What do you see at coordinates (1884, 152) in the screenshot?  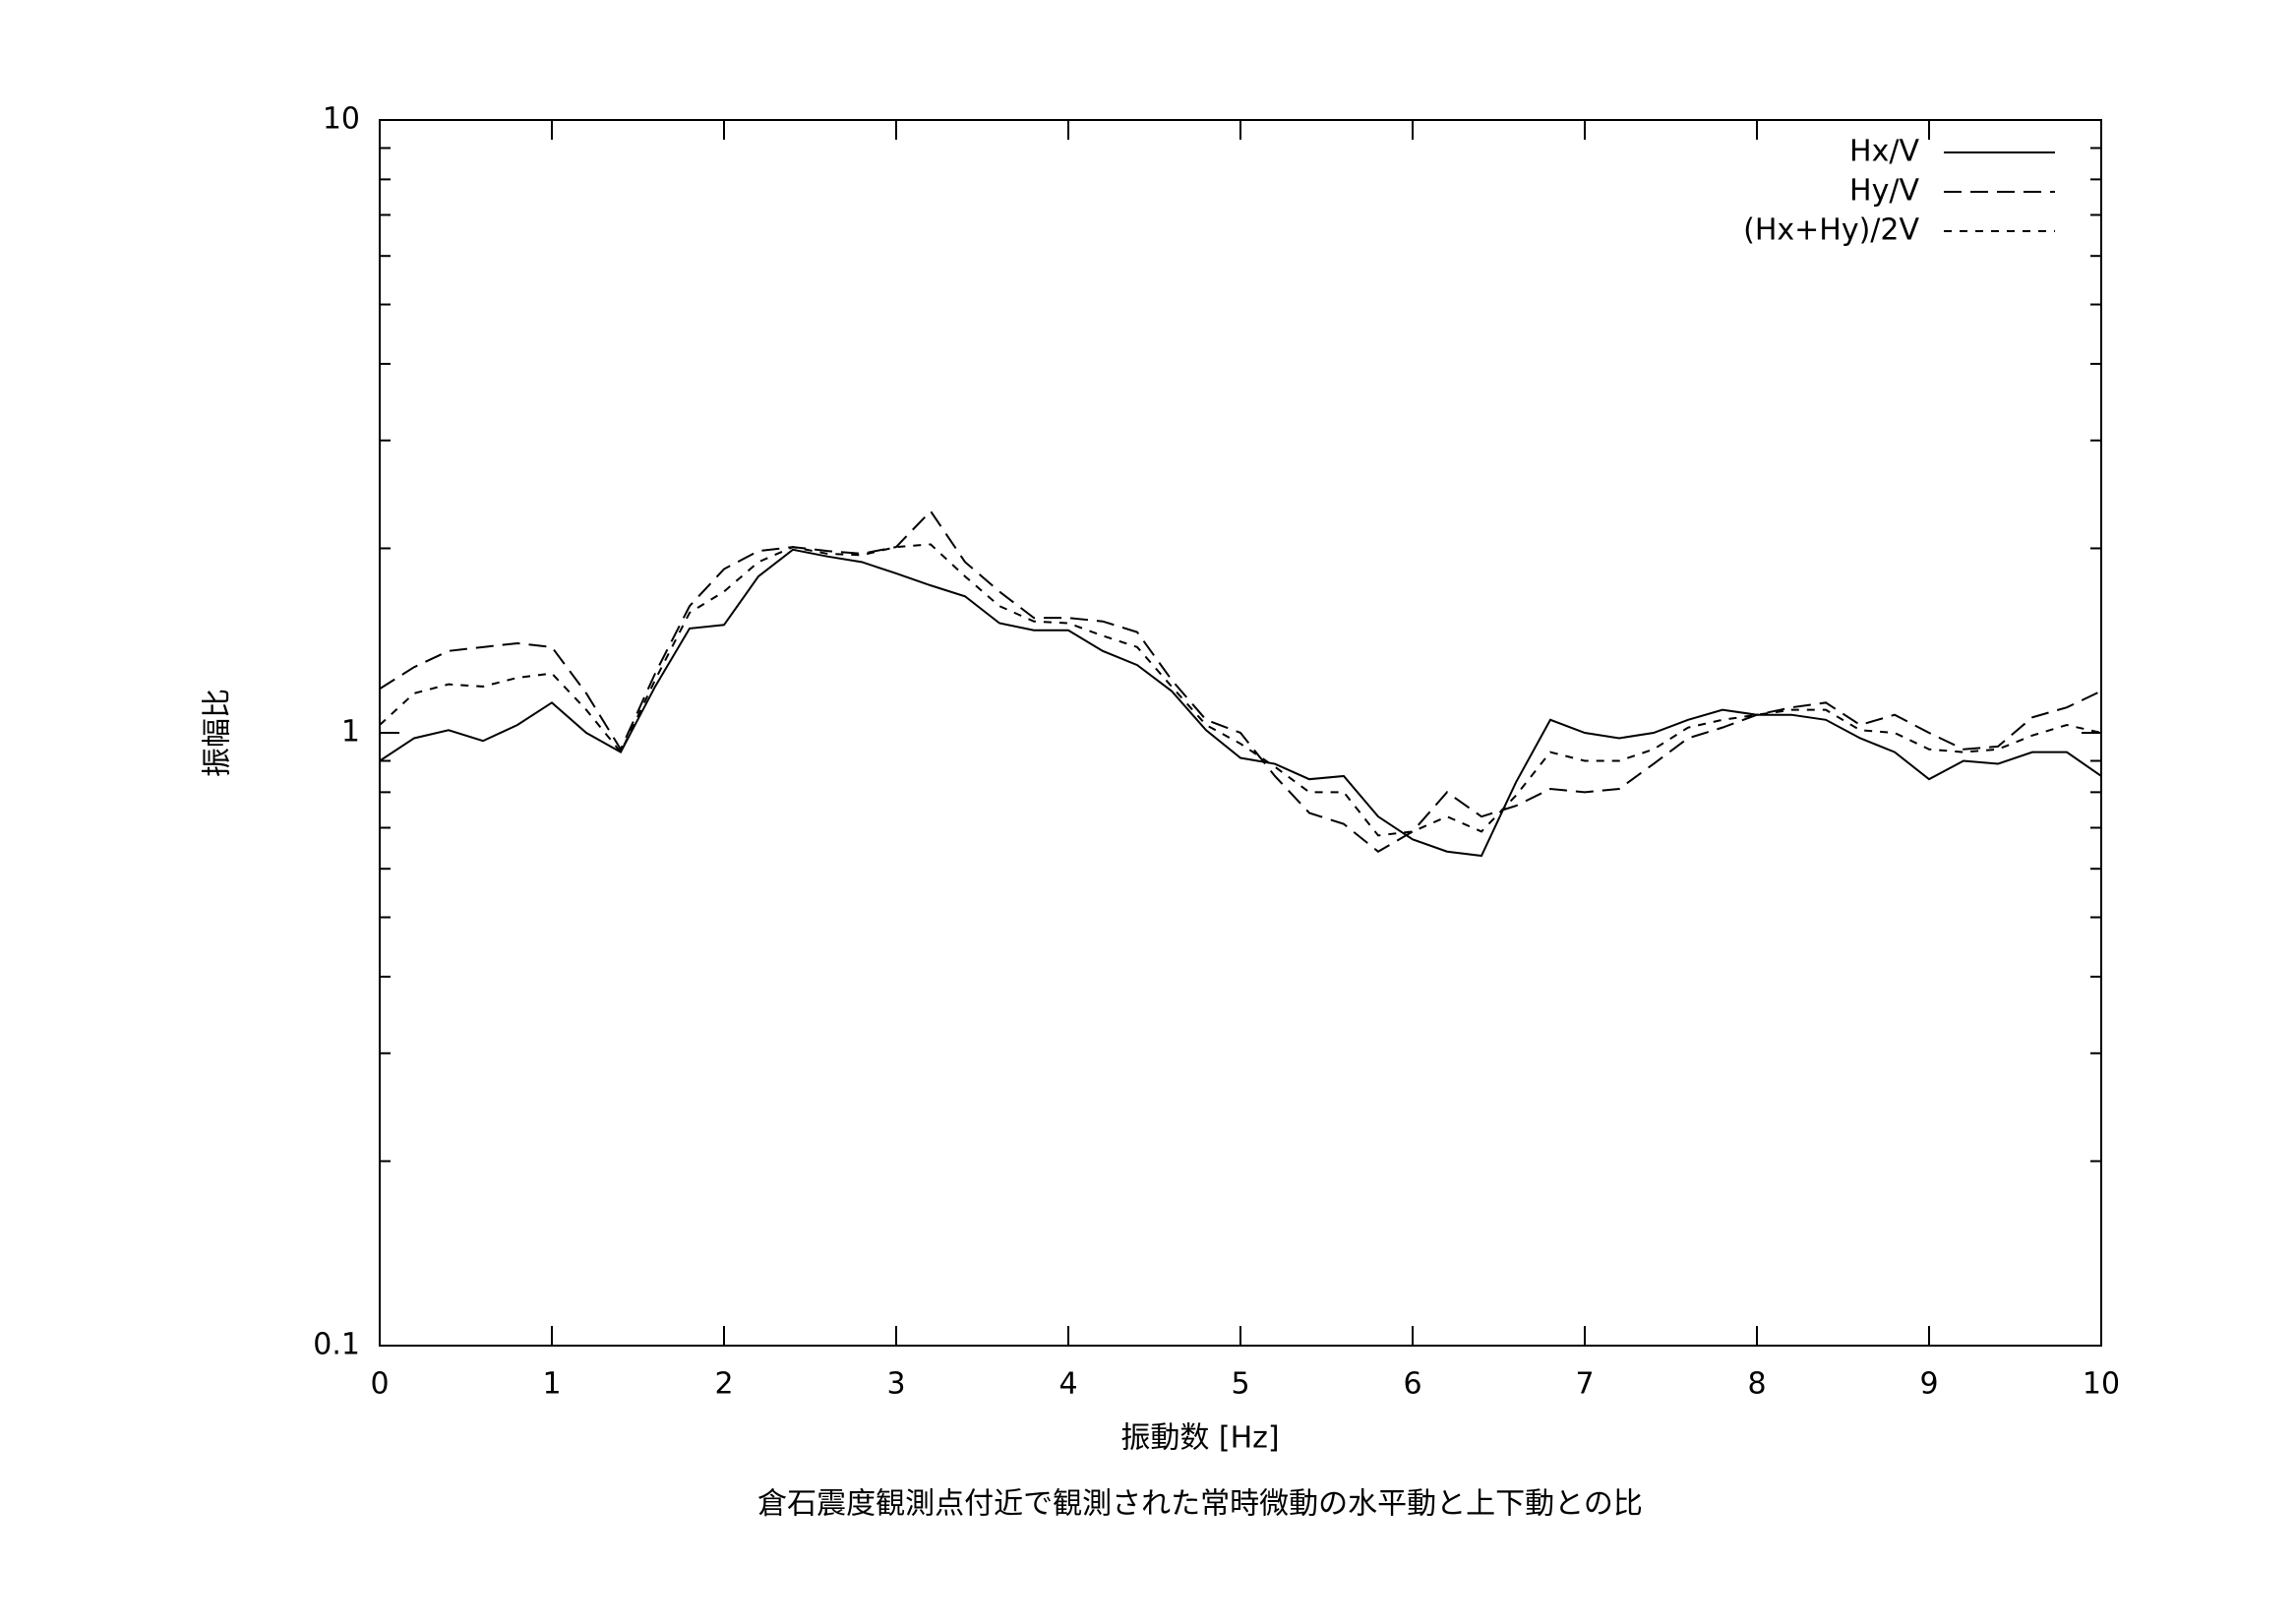 I see `legend-label: Hx/V` at bounding box center [1884, 152].